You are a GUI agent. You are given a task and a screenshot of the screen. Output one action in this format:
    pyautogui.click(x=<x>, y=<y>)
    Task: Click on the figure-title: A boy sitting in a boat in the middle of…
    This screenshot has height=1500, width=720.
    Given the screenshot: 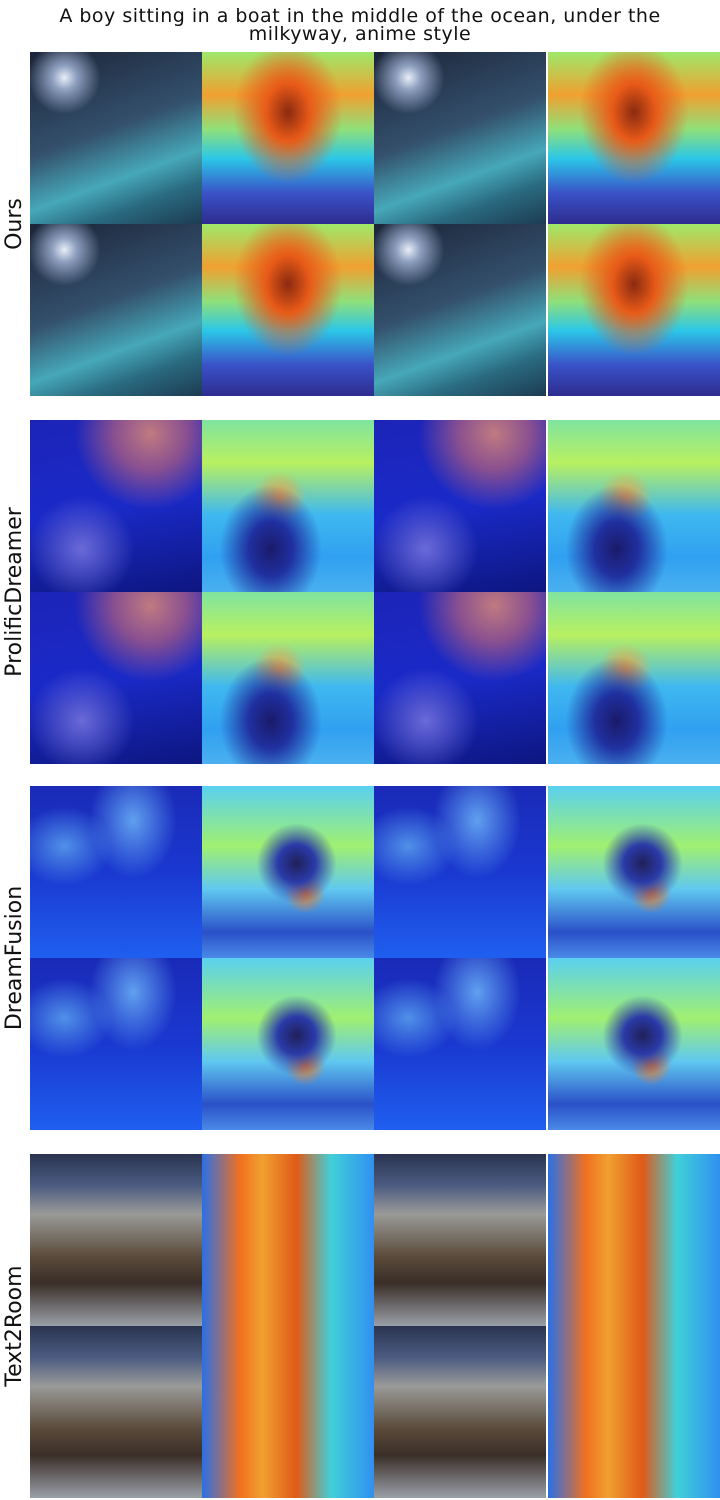 What is the action you would take?
    pyautogui.click(x=360, y=16)
    